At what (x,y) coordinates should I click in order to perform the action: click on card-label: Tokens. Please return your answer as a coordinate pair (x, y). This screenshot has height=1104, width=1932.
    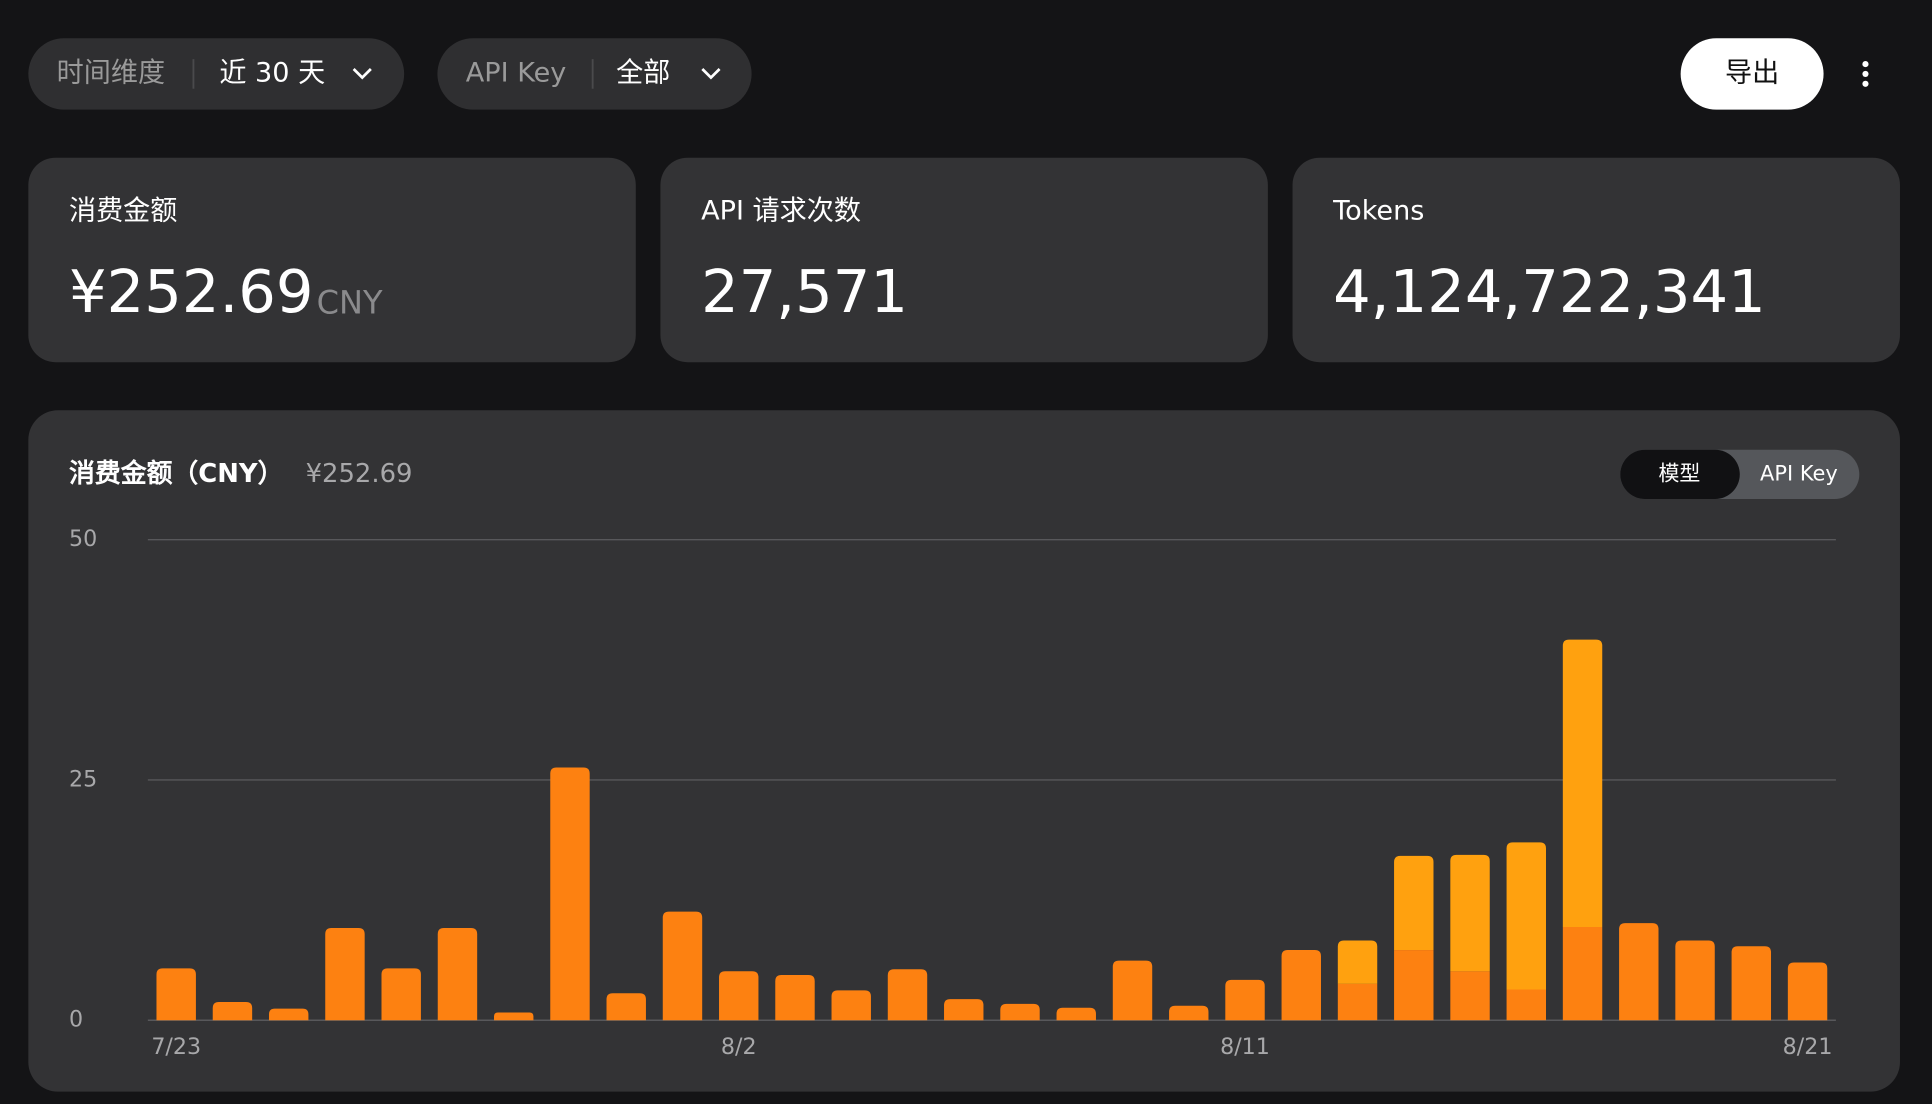
    Looking at the image, I should click on (1378, 210).